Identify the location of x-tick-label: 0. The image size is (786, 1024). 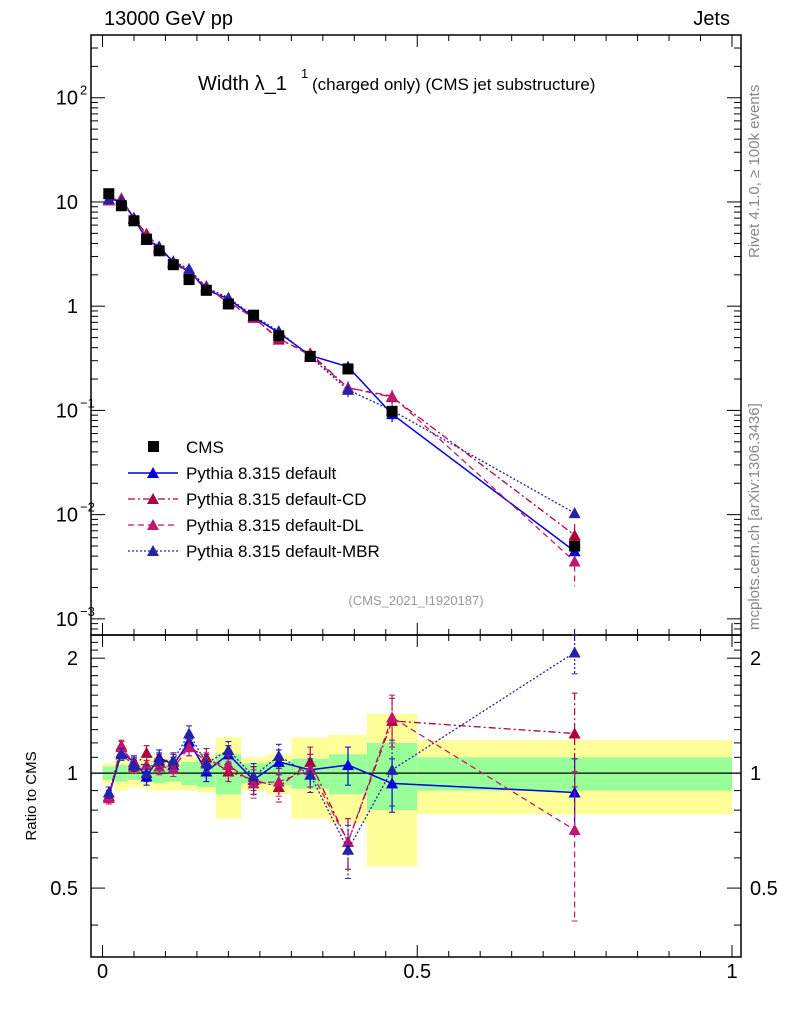
(102, 972).